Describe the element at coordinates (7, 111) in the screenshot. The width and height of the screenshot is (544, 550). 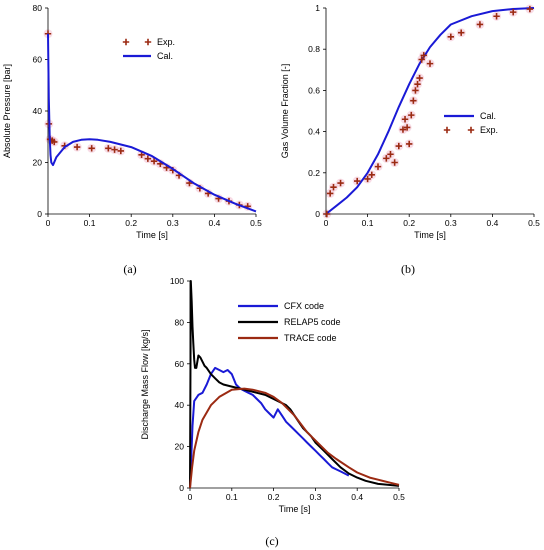
I see `y-axis-label: Absolute Pressure [bar]` at that location.